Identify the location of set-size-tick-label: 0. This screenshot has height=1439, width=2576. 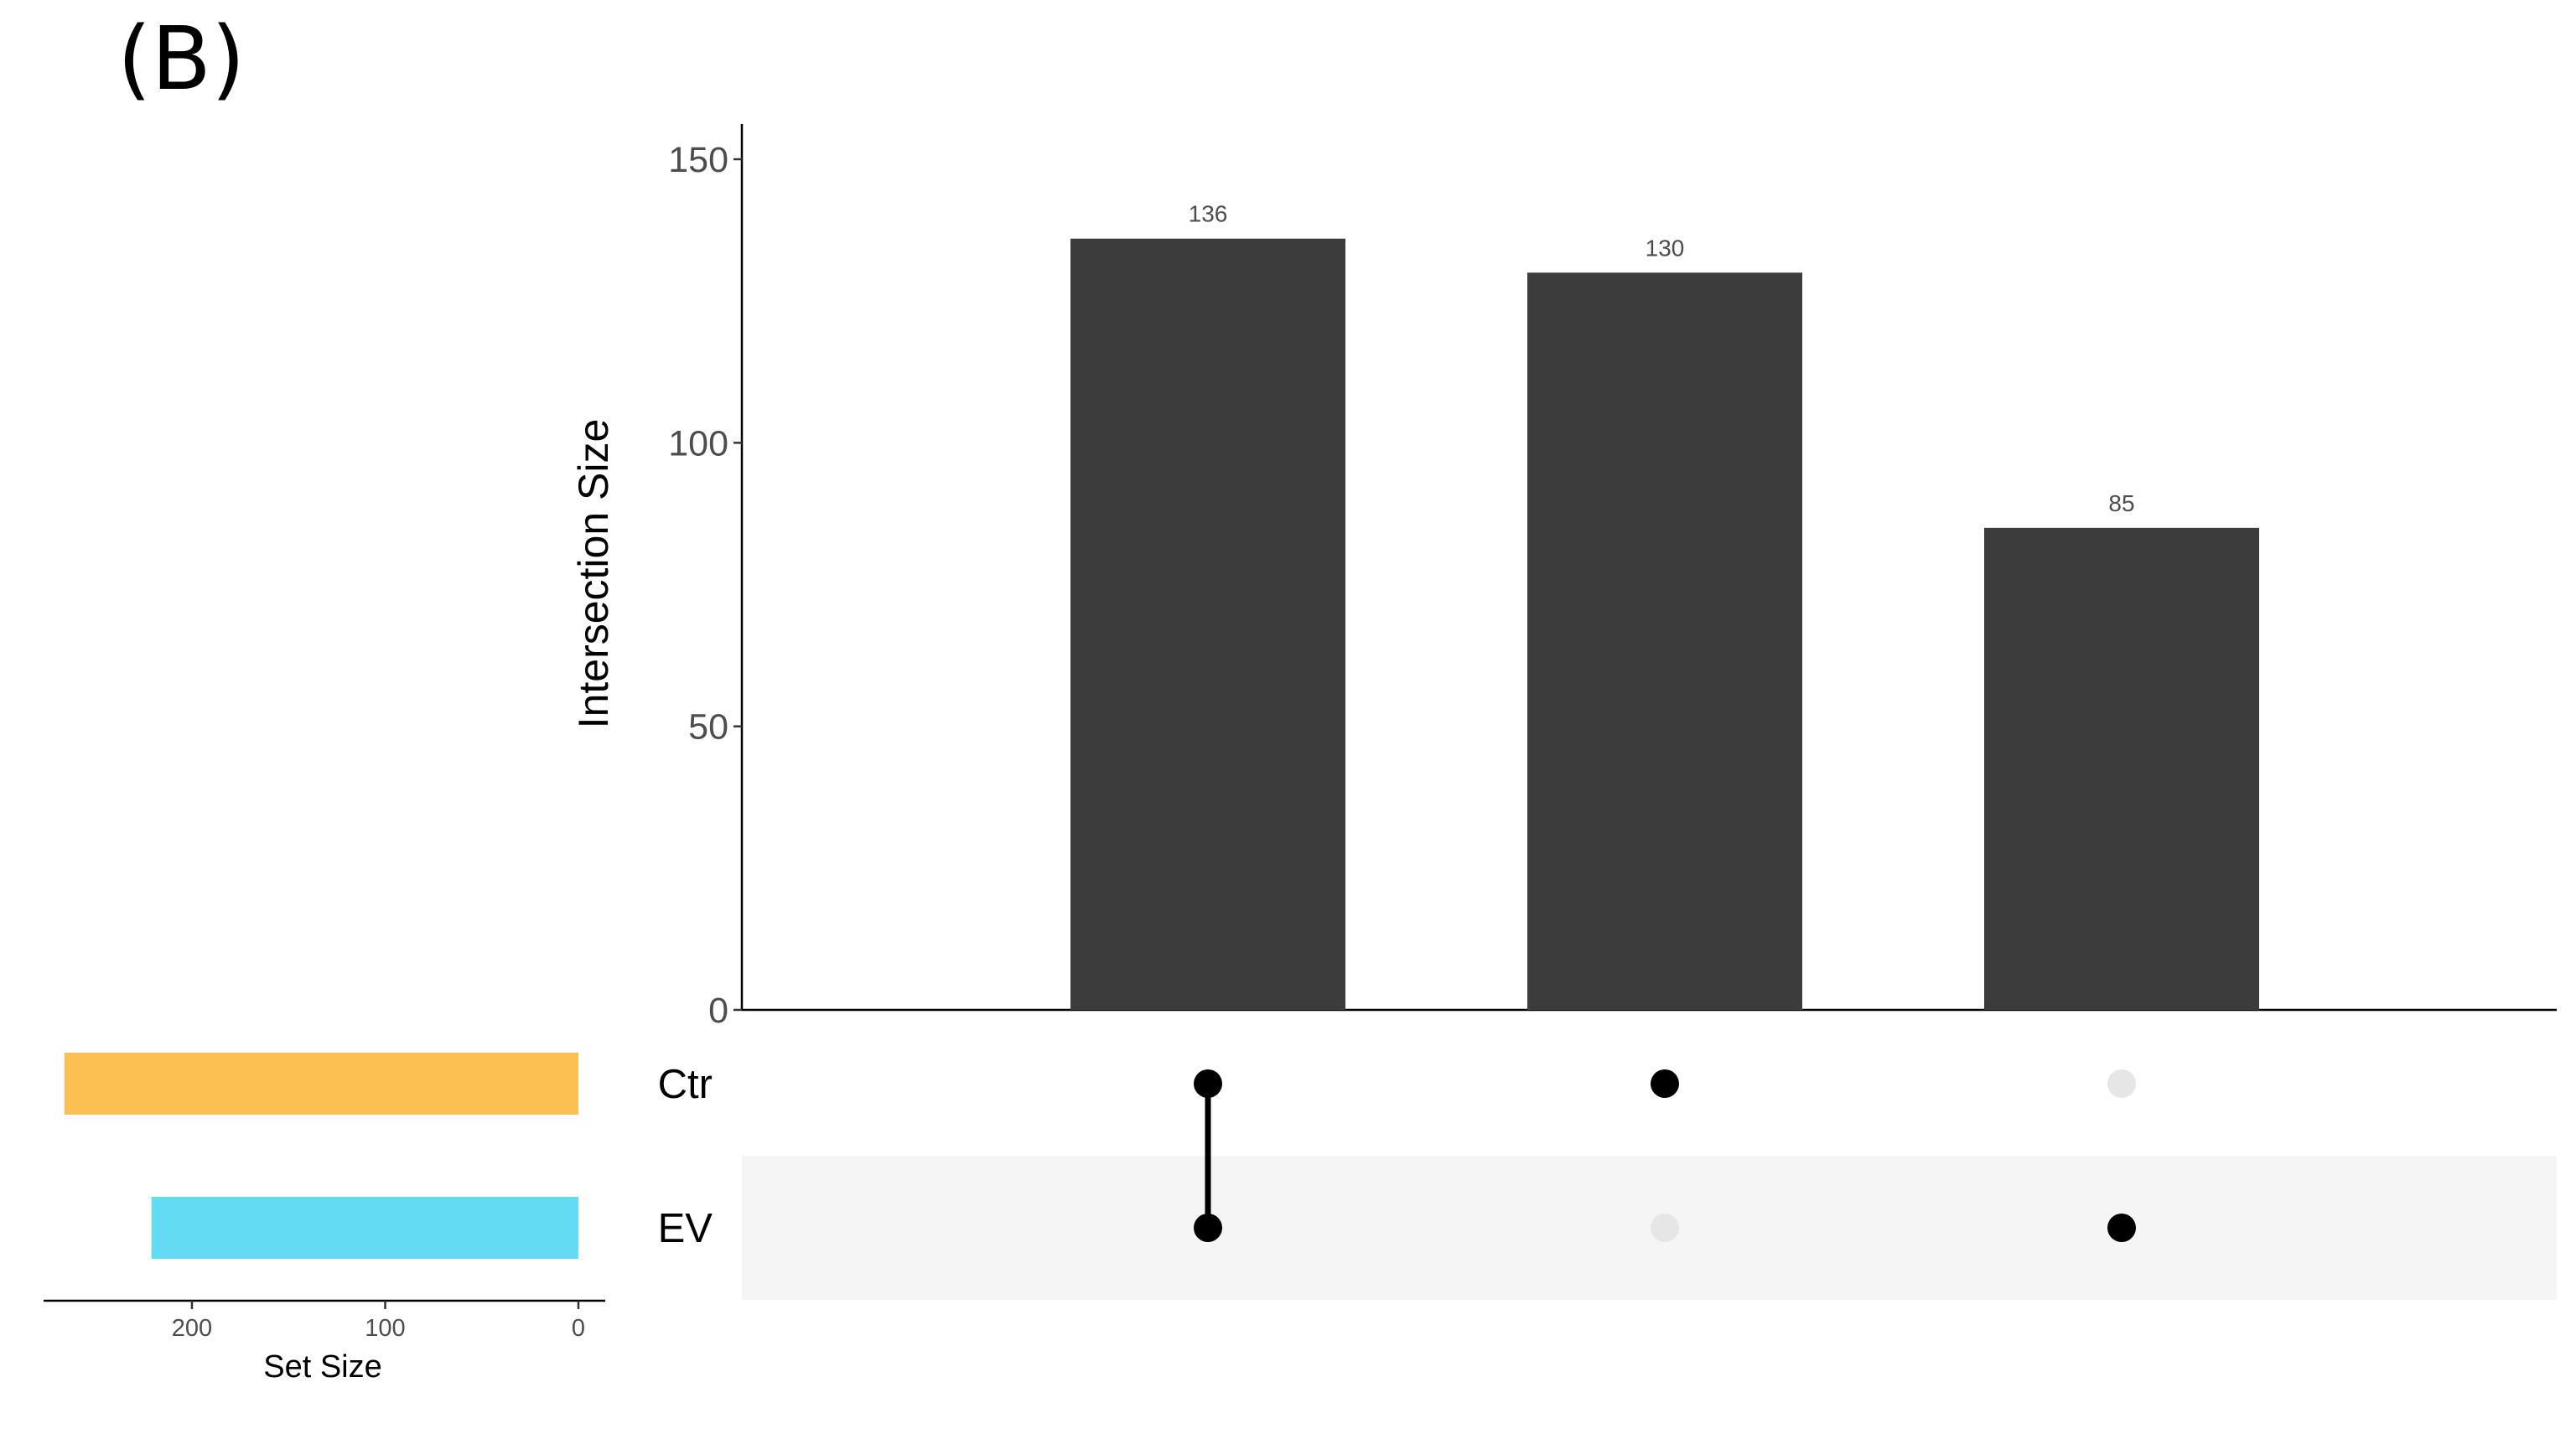
(578, 1328).